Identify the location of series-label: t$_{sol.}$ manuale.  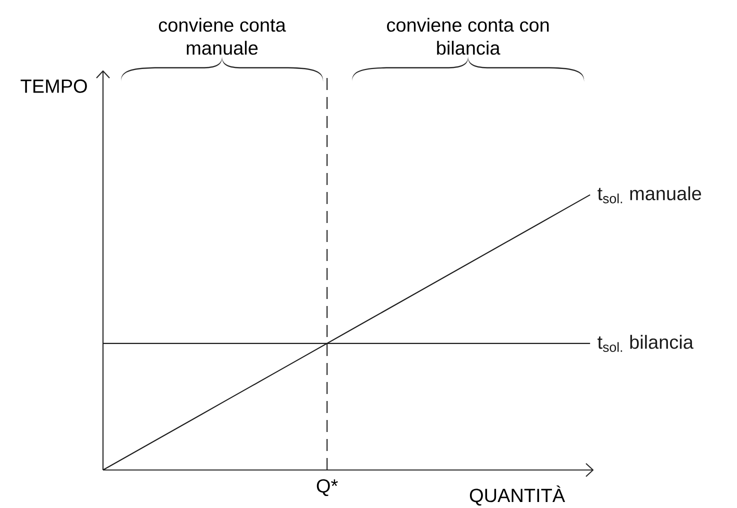
(650, 195).